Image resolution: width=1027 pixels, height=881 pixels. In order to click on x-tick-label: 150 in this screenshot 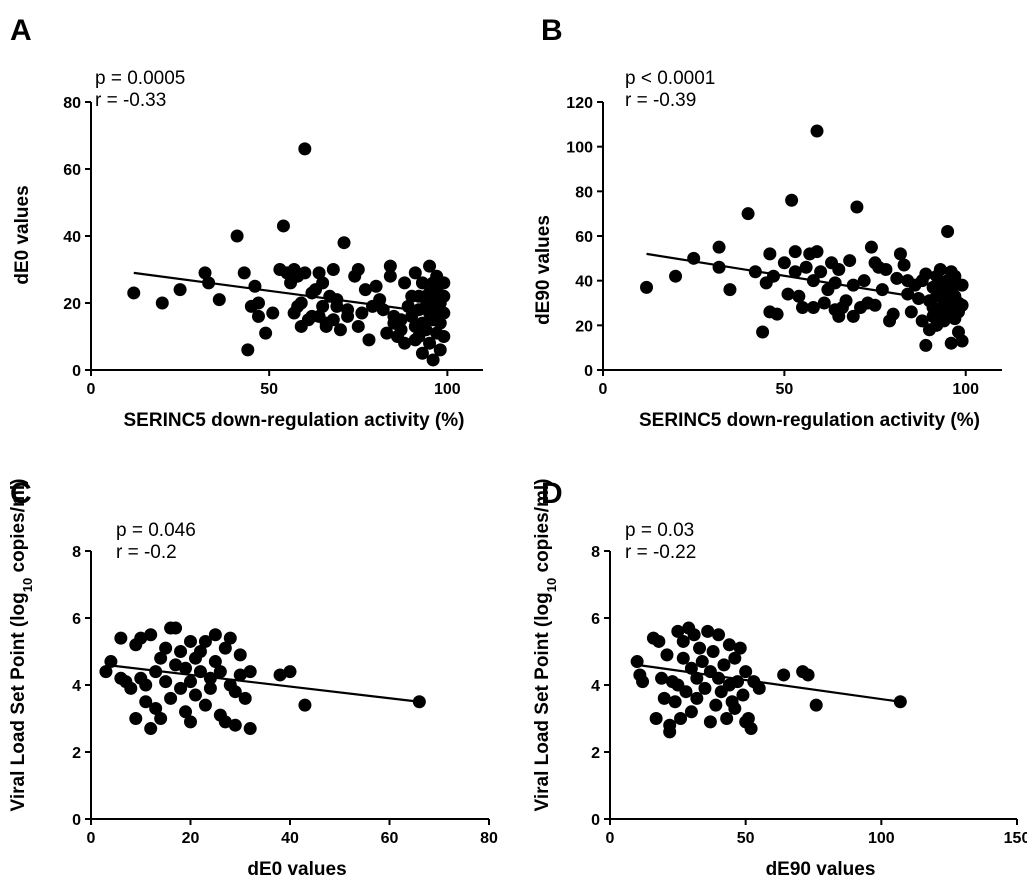, I will do `click(1015, 838)`.